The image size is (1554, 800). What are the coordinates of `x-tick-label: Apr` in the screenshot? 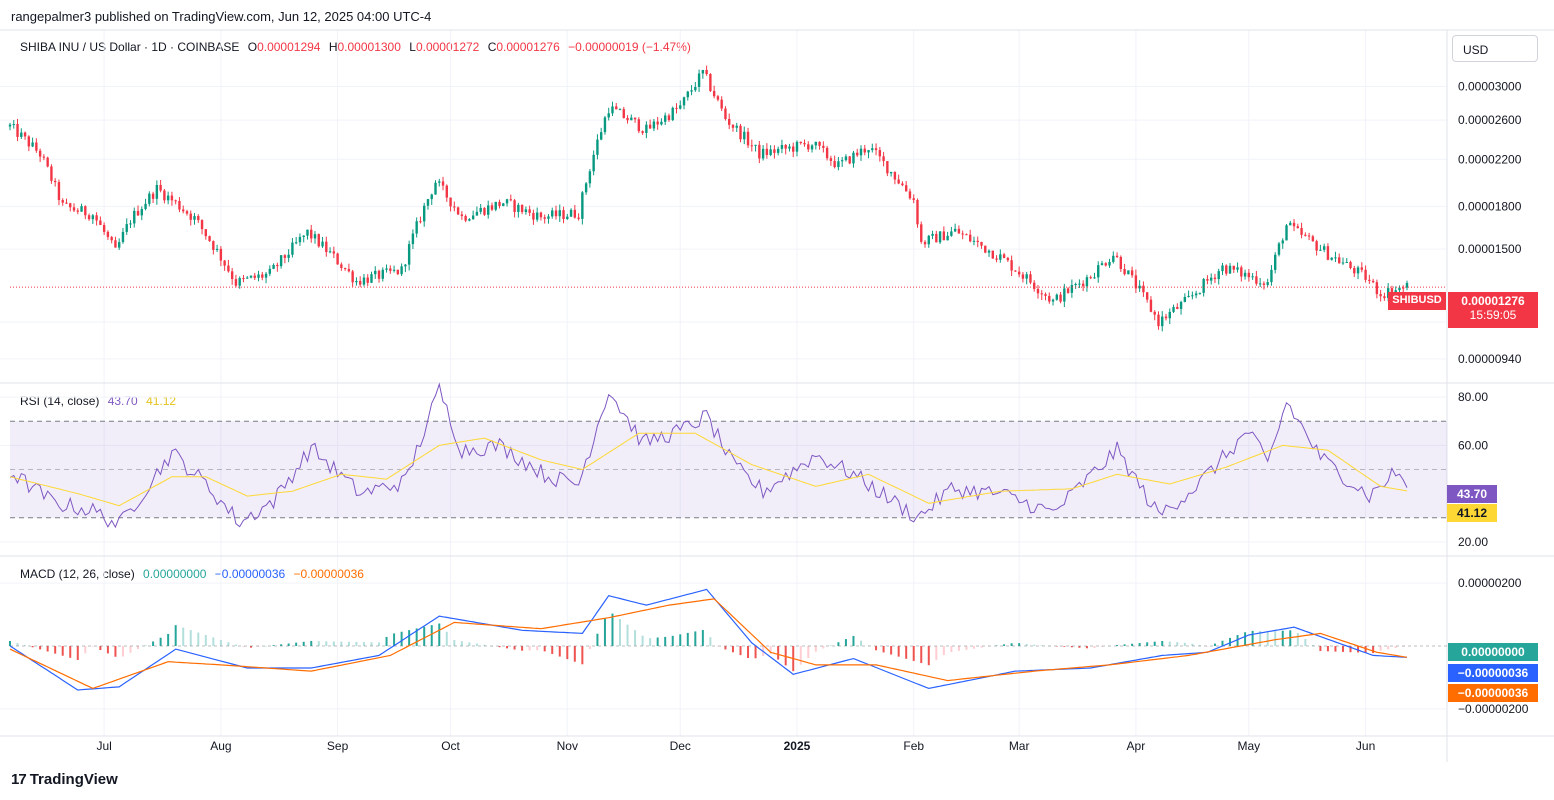 It's located at (1136, 746).